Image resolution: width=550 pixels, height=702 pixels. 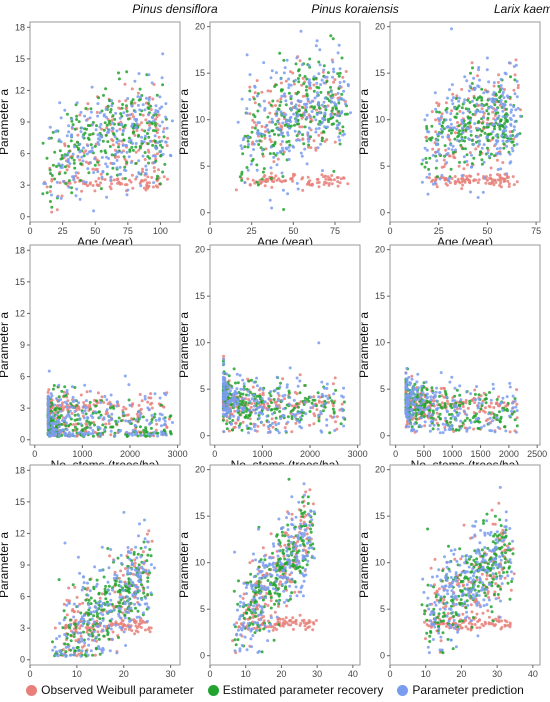 What do you see at coordinates (20, 313) in the screenshot?
I see `y-tick-label: 12` at bounding box center [20, 313].